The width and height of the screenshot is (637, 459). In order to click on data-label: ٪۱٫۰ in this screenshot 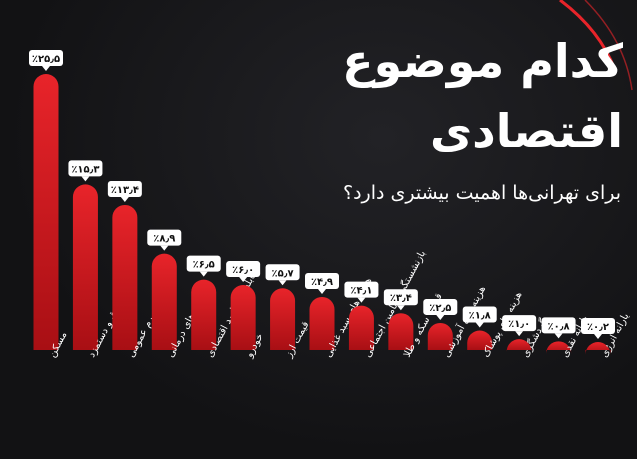, I will do `click(519, 324)`.